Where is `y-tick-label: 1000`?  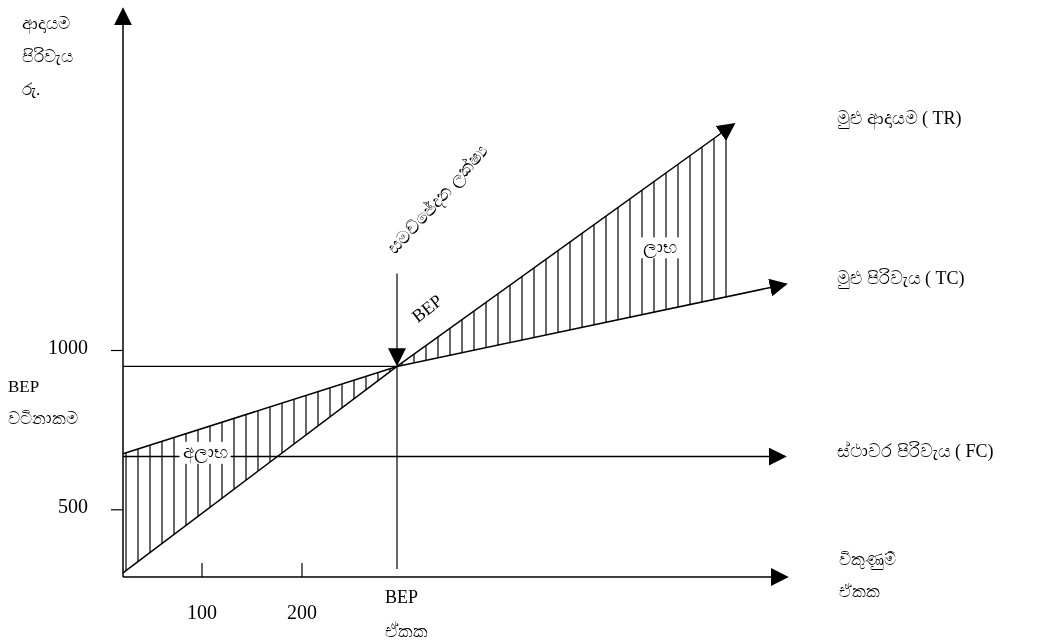
y-tick-label: 1000 is located at coordinates (68, 346).